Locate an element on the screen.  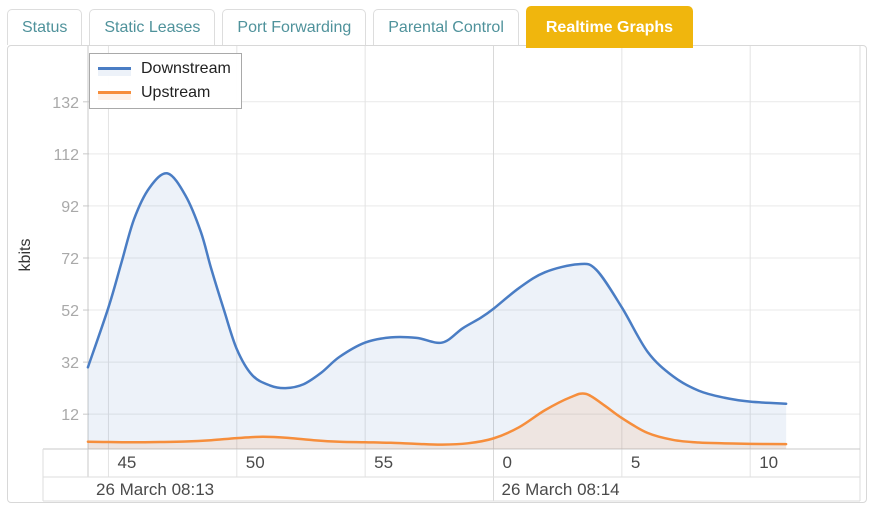
downstream-swatch-line is located at coordinates (114, 68).